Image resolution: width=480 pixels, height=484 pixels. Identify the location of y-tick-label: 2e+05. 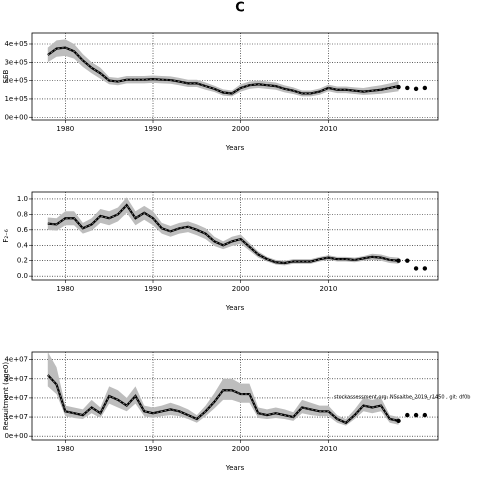
(16, 81).